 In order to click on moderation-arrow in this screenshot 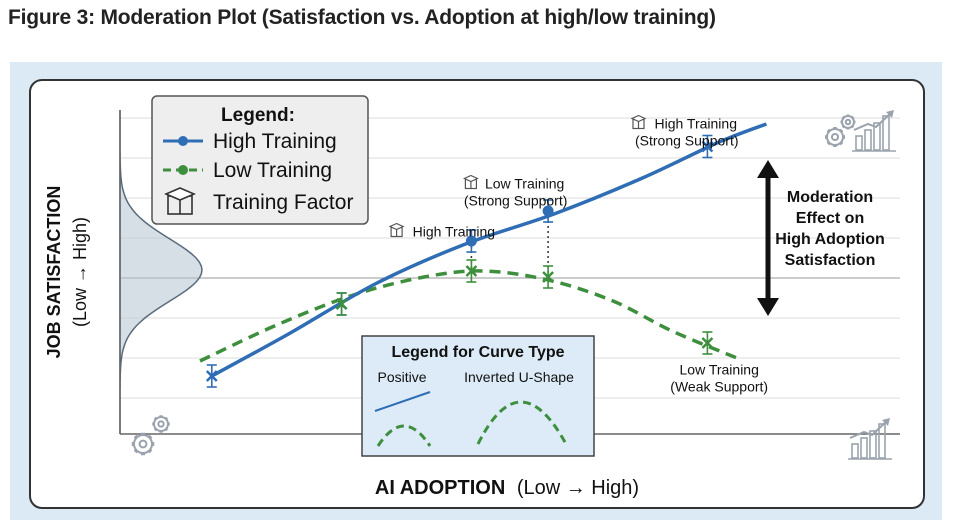, I will do `click(768, 238)`.